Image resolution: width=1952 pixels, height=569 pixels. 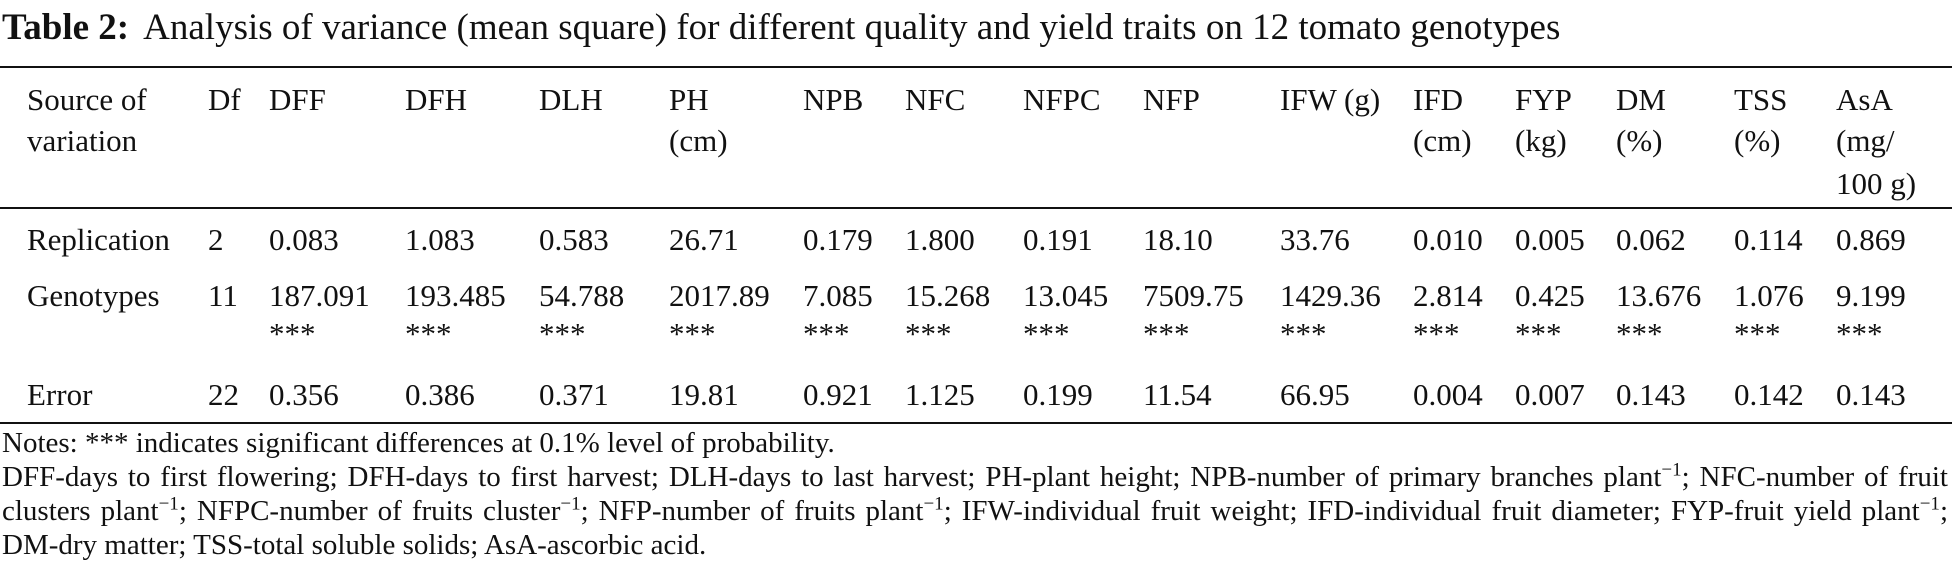 What do you see at coordinates (1550, 295) in the screenshot?
I see `table-cell: 0.425` at bounding box center [1550, 295].